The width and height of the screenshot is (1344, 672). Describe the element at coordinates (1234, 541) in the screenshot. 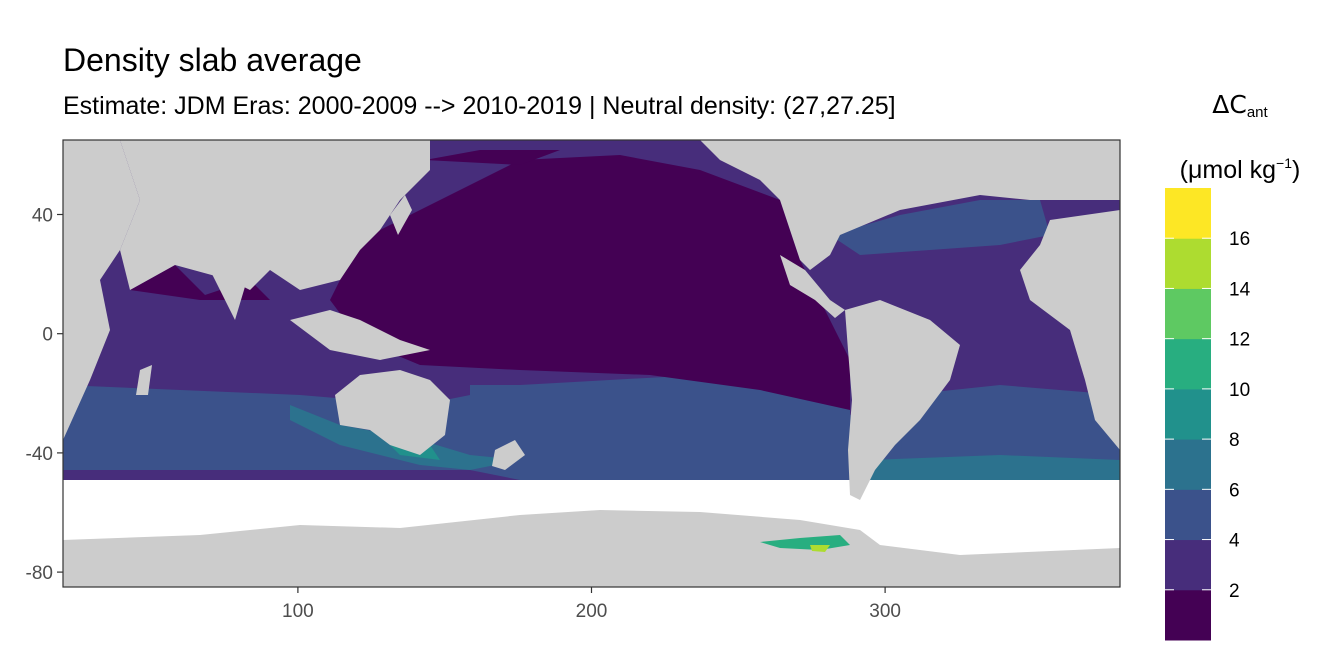

I see `colorbar-label: 4` at that location.